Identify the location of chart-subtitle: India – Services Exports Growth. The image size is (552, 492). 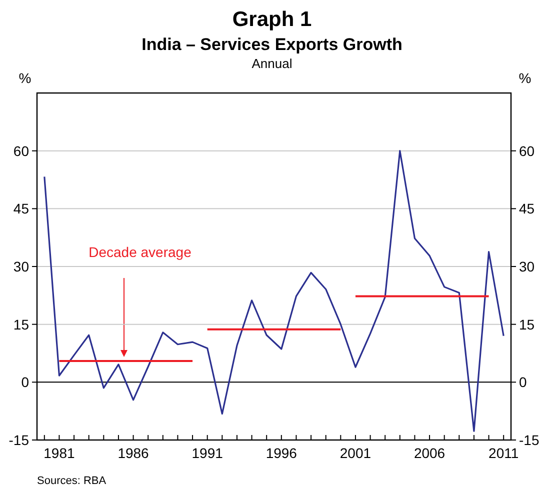
(272, 44).